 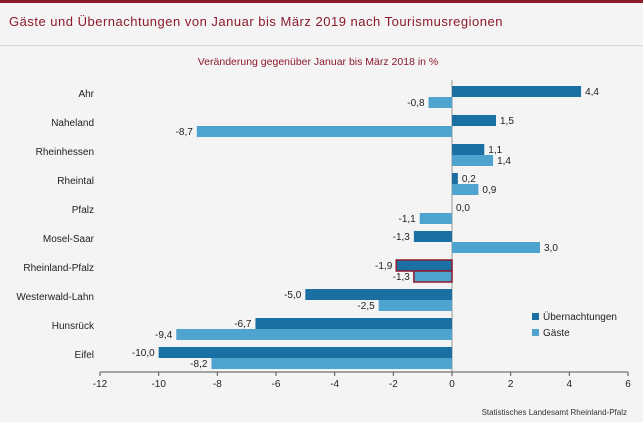 I want to click on x-tick-label: -6, so click(x=276, y=384).